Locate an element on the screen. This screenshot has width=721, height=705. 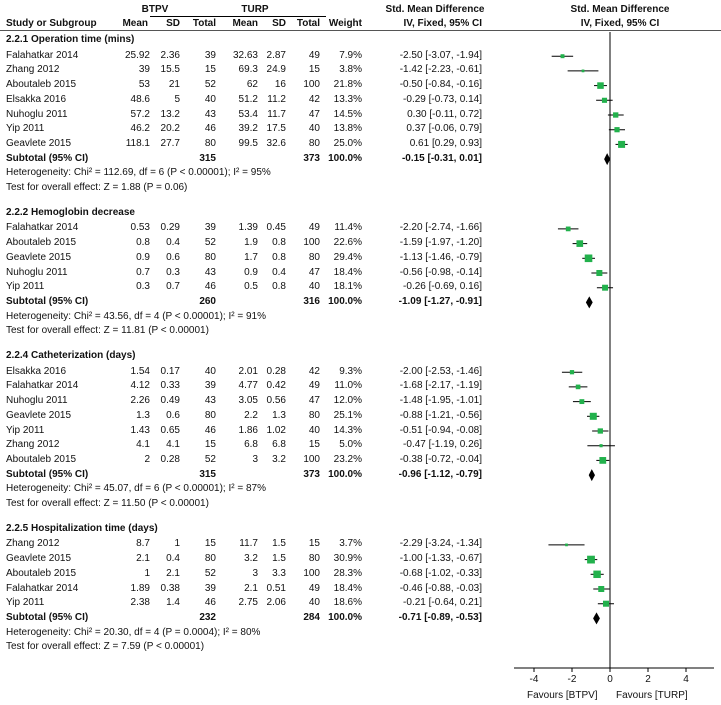
weight-value: 22.6% is located at coordinates (347, 243).